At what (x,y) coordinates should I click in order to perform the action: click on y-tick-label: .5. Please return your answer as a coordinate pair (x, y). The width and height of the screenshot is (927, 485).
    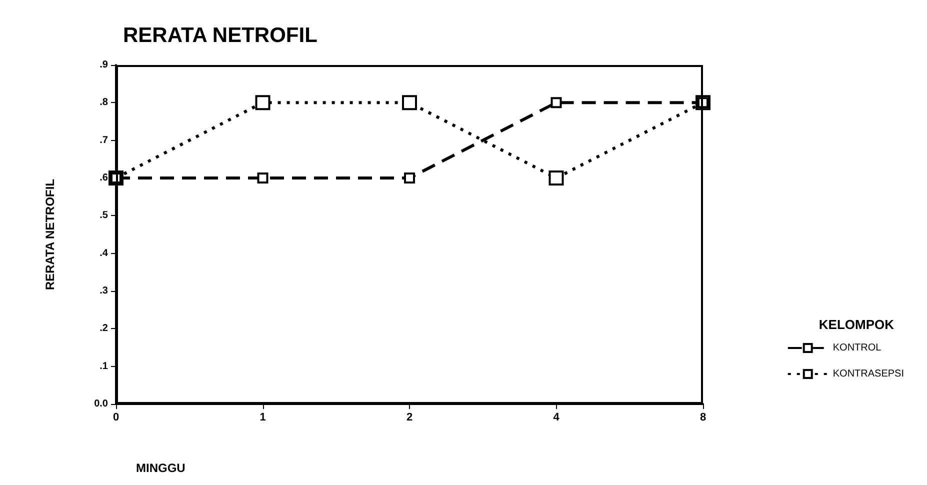
    Looking at the image, I should click on (104, 216).